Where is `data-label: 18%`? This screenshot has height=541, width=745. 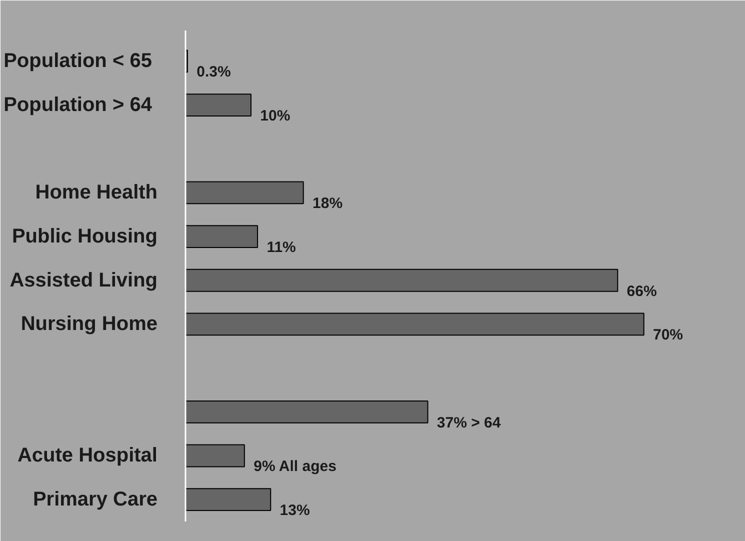 data-label: 18% is located at coordinates (327, 203).